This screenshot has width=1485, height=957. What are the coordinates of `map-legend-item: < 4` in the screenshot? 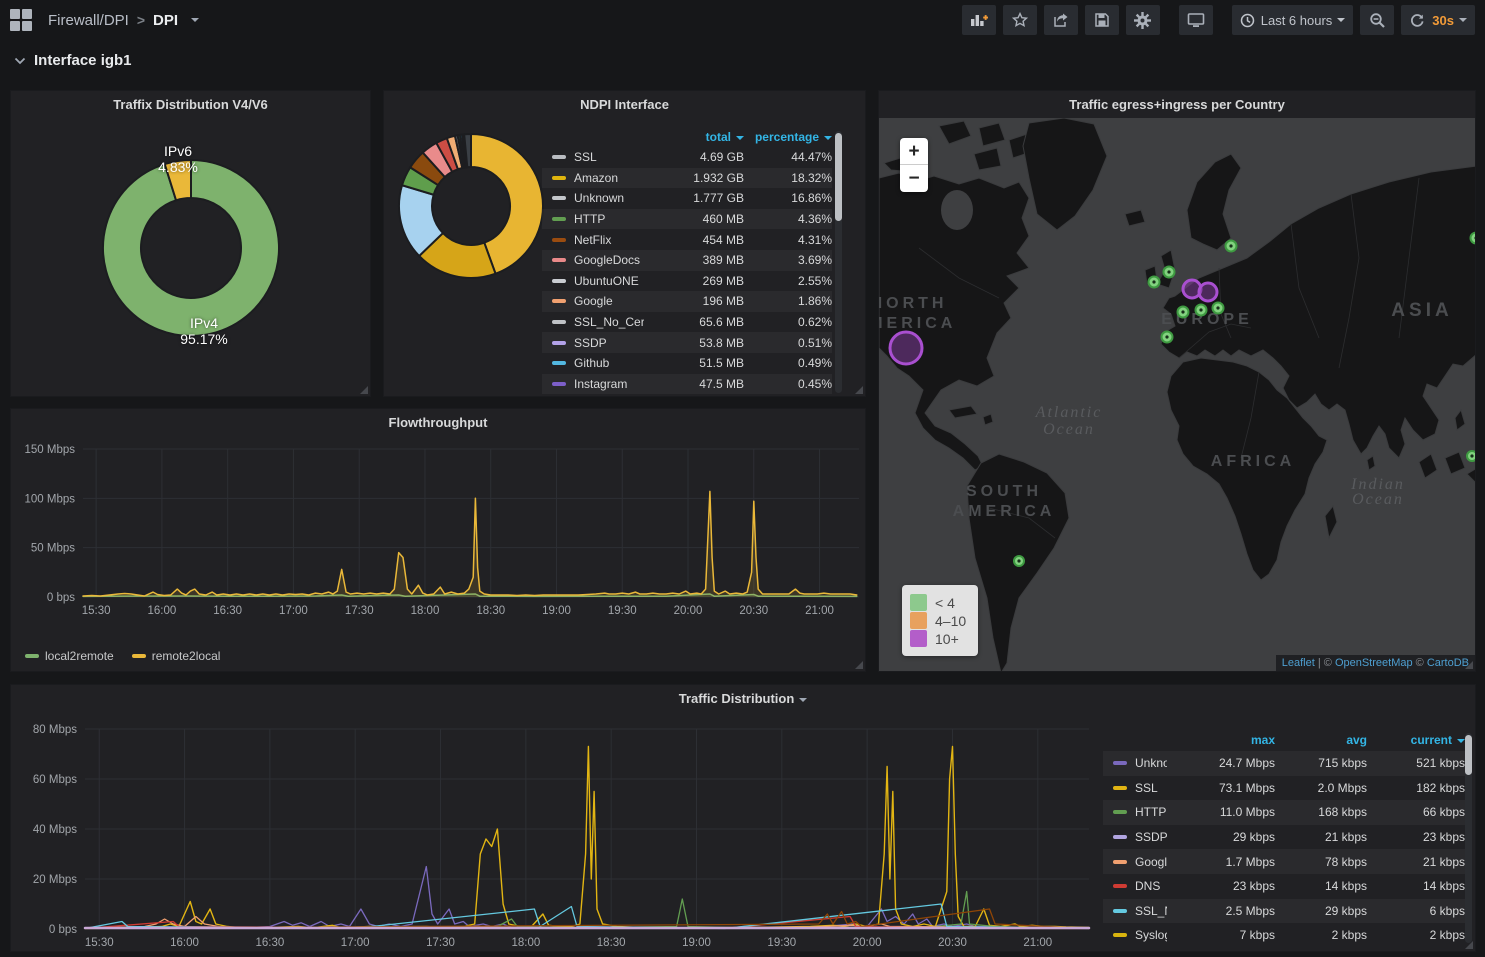 It's located at (938, 602).